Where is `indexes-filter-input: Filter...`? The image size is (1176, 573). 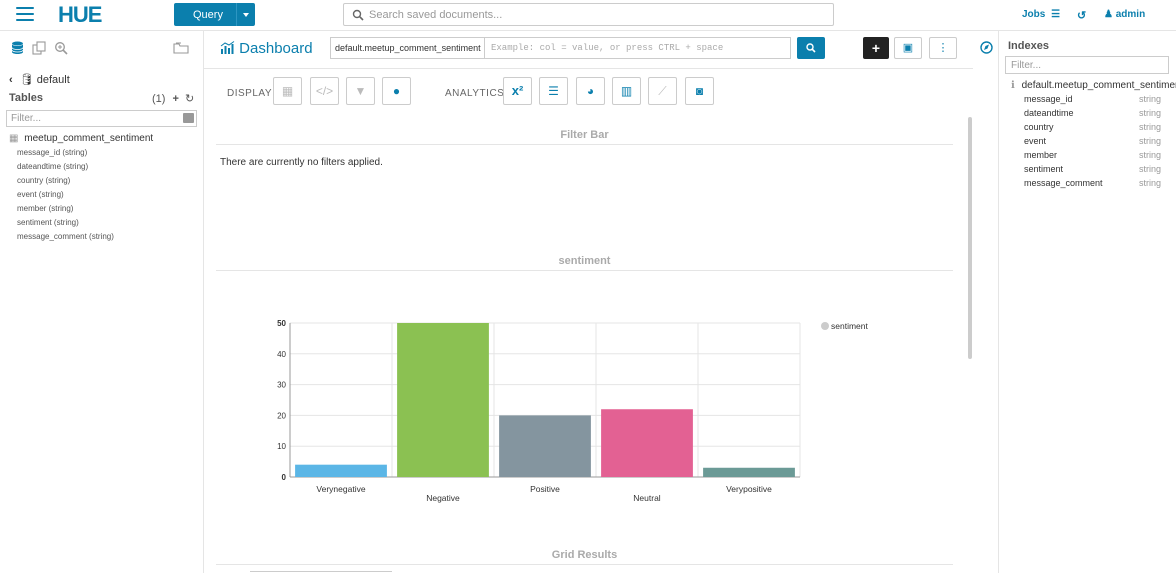 indexes-filter-input: Filter... is located at coordinates (1087, 65).